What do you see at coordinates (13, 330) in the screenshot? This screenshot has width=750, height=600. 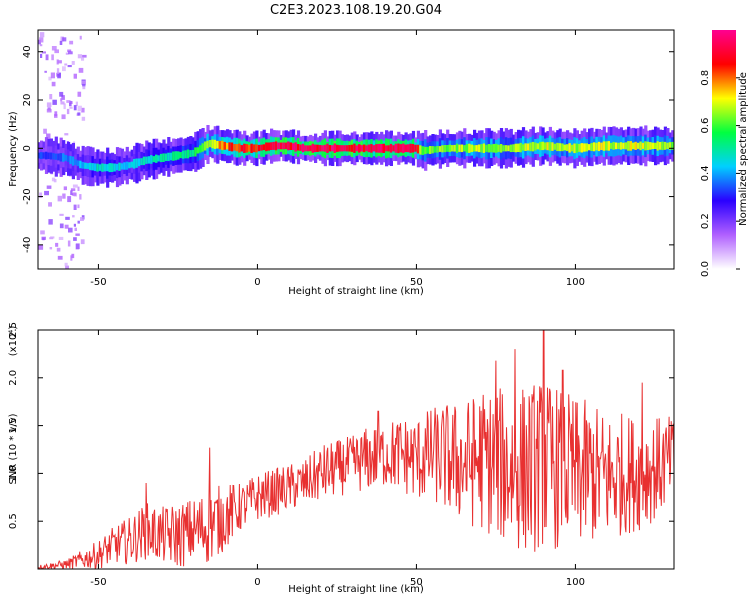 I see `snr-y-tick-label: 2.5` at bounding box center [13, 330].